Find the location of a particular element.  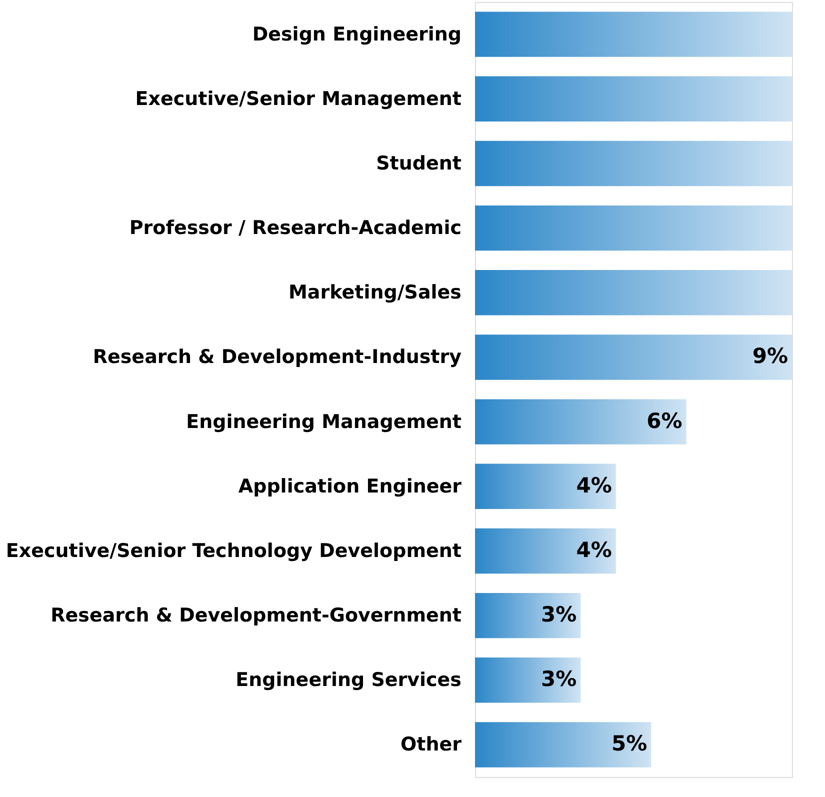

y-tick-label: Design Engineering is located at coordinates (357, 34).